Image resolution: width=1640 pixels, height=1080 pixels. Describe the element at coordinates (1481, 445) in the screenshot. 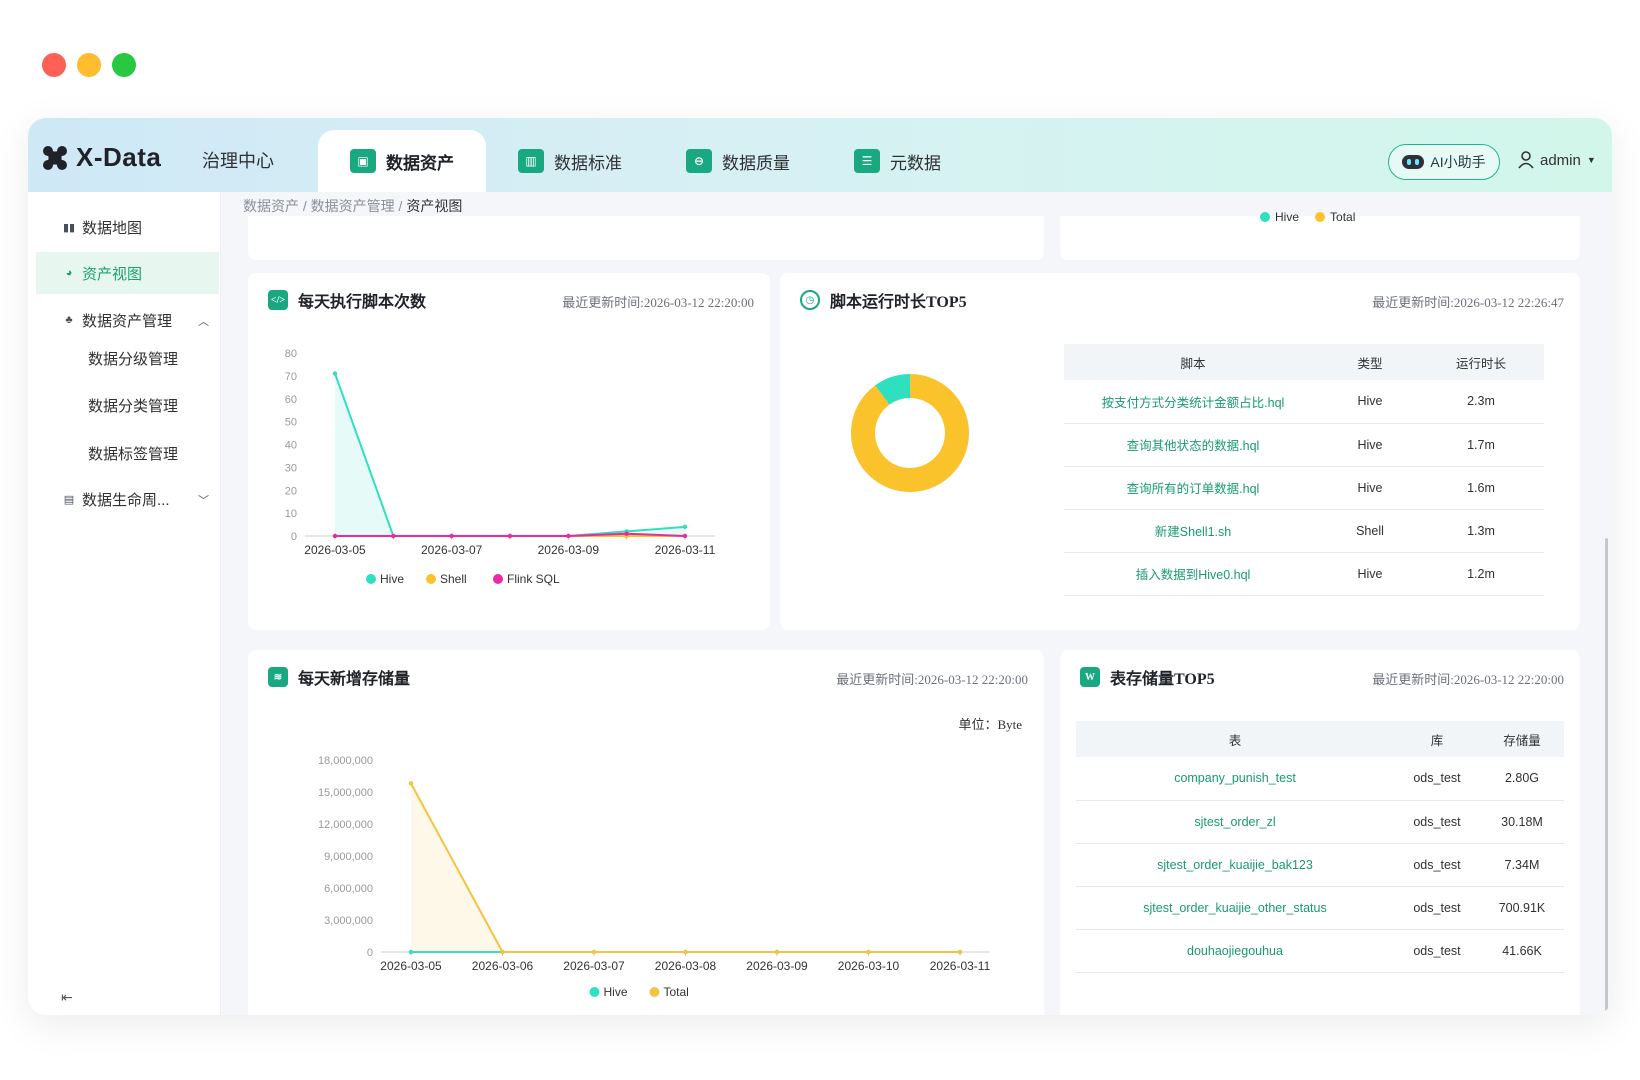

I see `table-cell: 1.7m` at that location.